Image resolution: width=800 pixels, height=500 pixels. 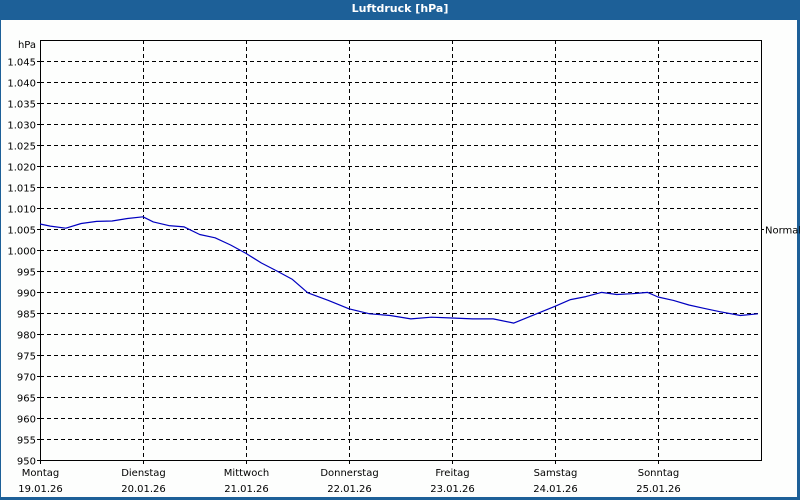 I want to click on x-tick-day: Samstag, so click(x=556, y=473).